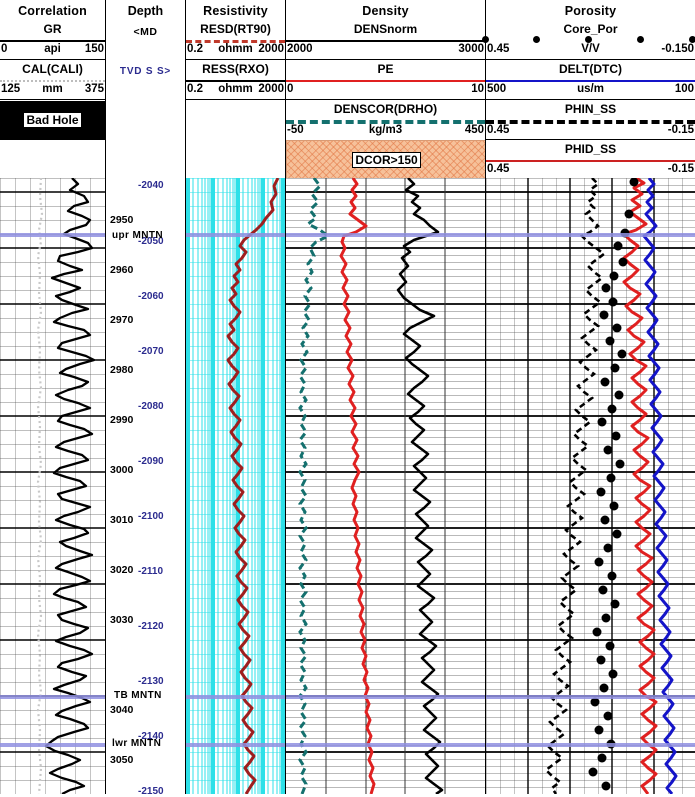  Describe the element at coordinates (314, 486) in the screenshot. I see `curve-drho` at that location.